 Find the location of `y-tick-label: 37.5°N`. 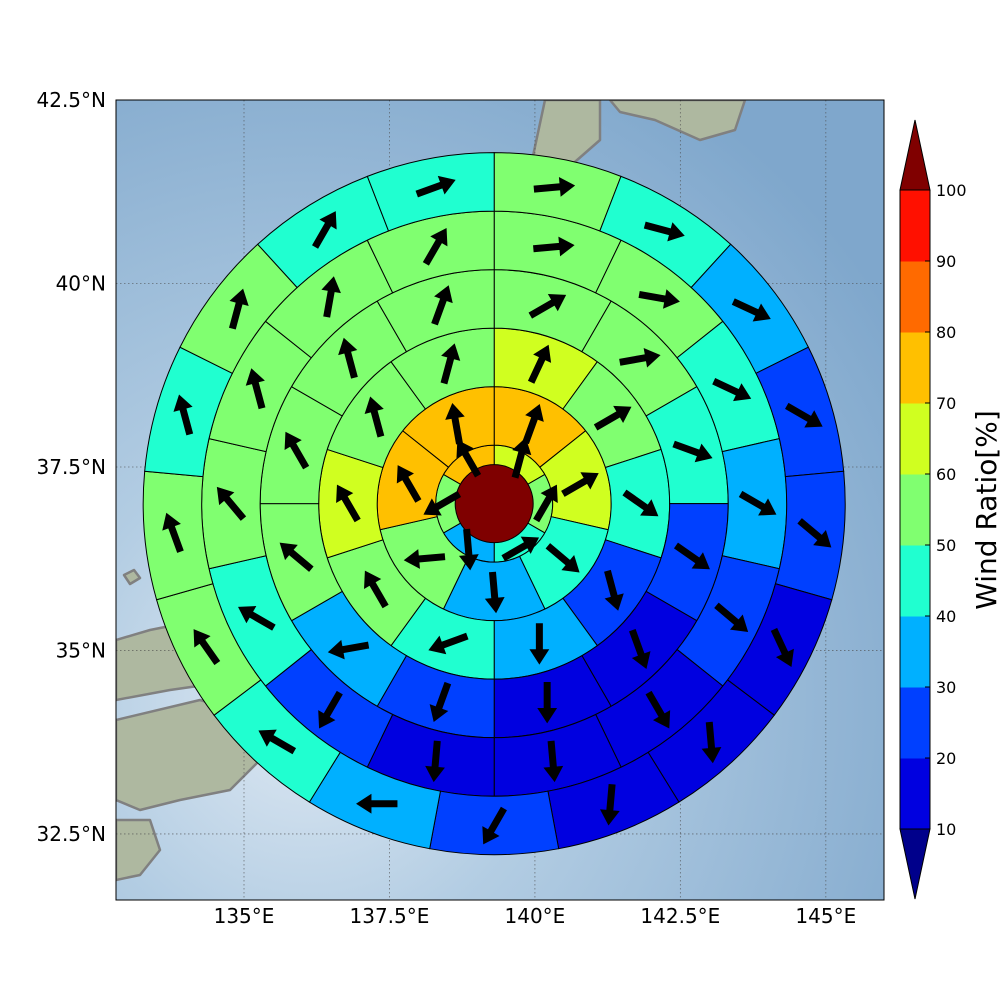

y-tick-label: 37.5°N is located at coordinates (72, 467).